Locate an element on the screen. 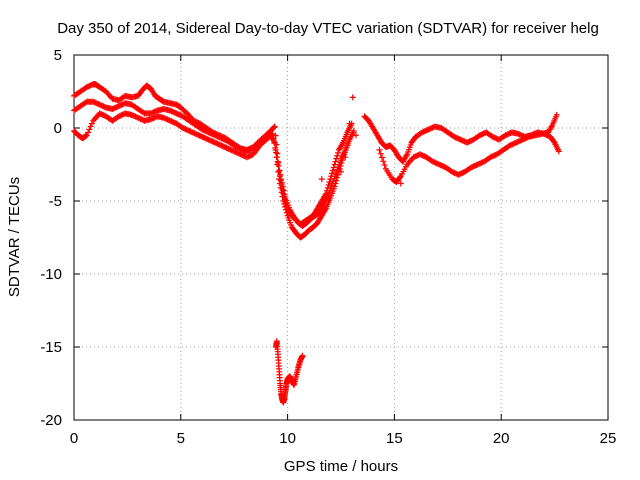  series-isolated-dropout is located at coordinates (289, 372).